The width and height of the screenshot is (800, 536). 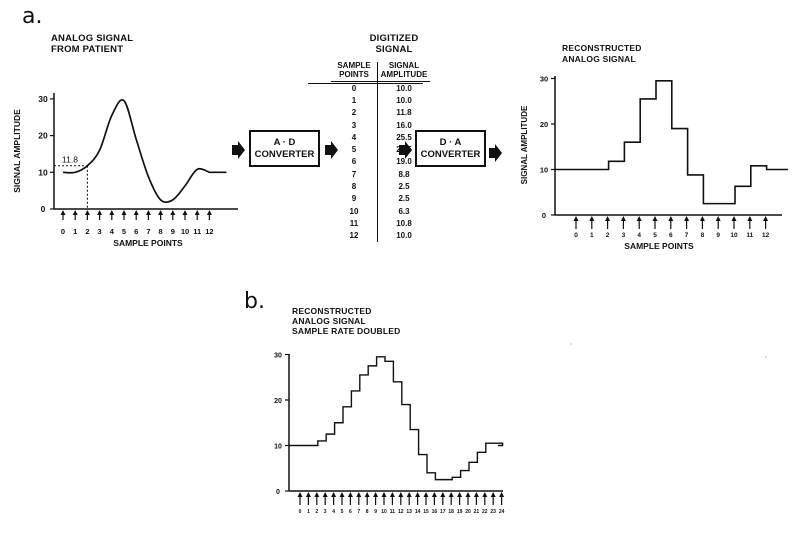 What do you see at coordinates (655, 235) in the screenshot?
I see `recon-x-tick-label: 5` at bounding box center [655, 235].